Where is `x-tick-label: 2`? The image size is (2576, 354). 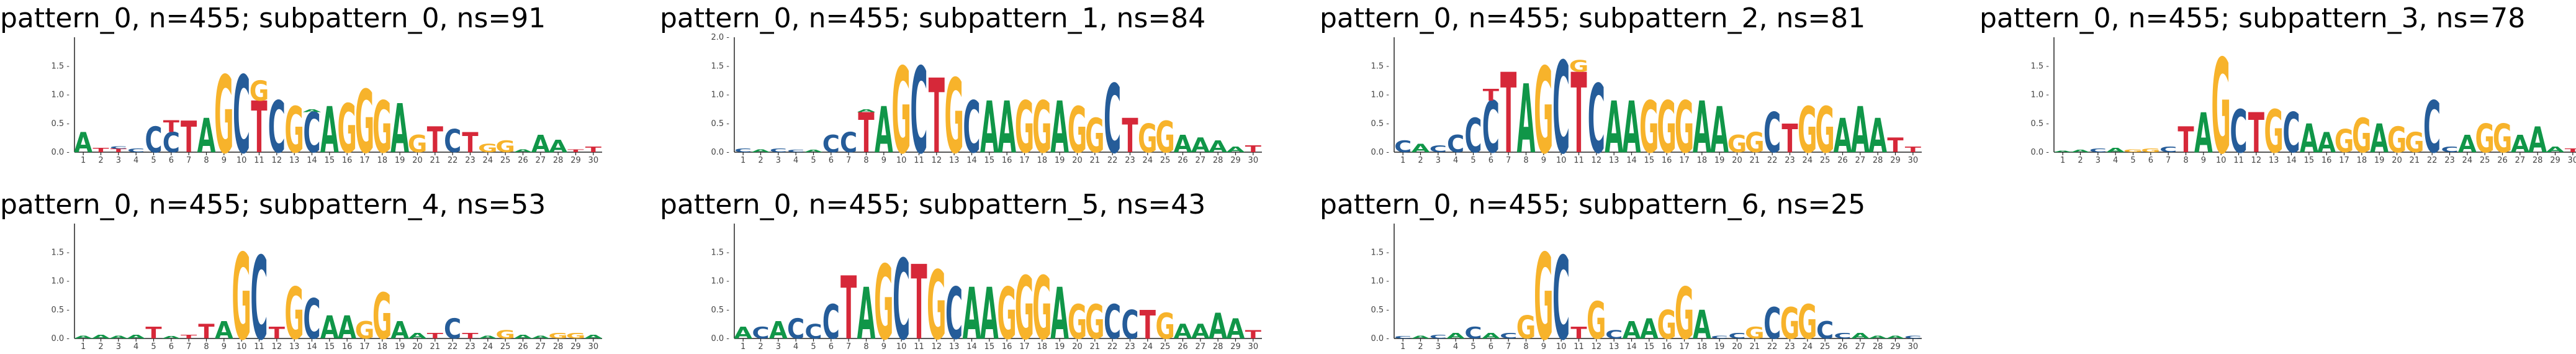
x-tick-label: 2 is located at coordinates (760, 347).